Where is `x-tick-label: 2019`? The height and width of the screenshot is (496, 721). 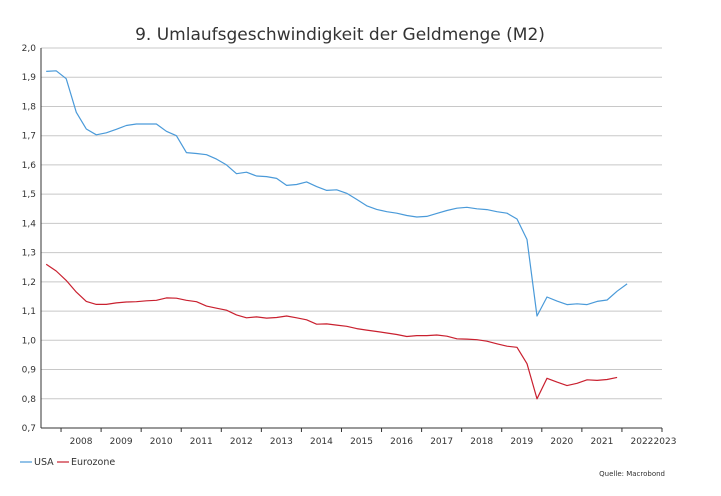 x-tick-label: 2019 is located at coordinates (521, 442).